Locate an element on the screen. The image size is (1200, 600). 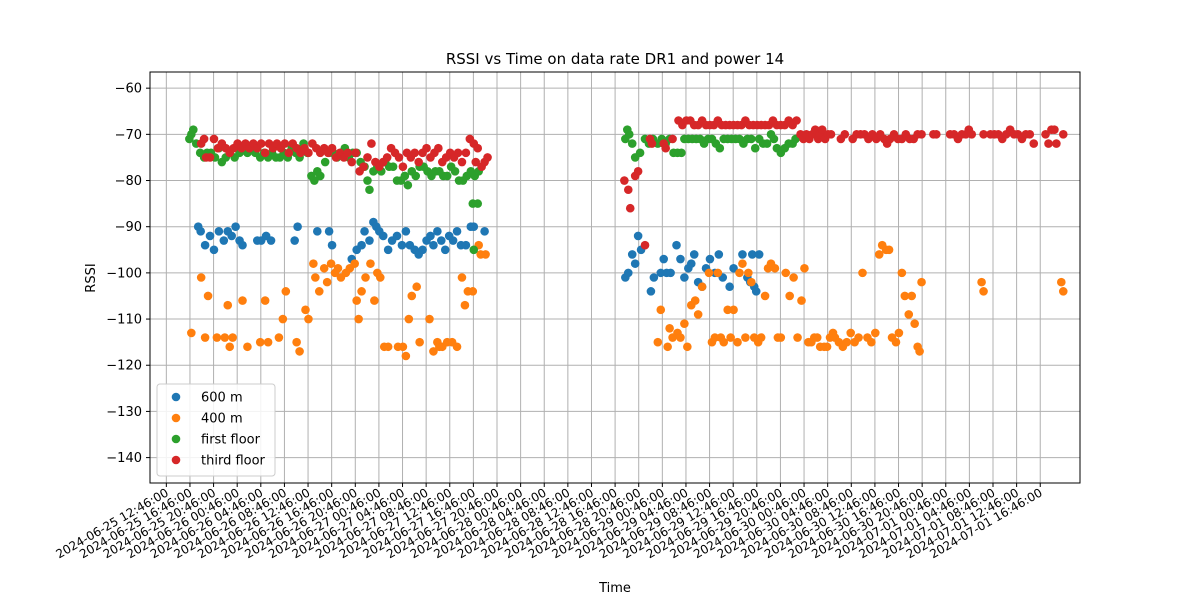
y-axis-label: RSSI is located at coordinates (91, 277).